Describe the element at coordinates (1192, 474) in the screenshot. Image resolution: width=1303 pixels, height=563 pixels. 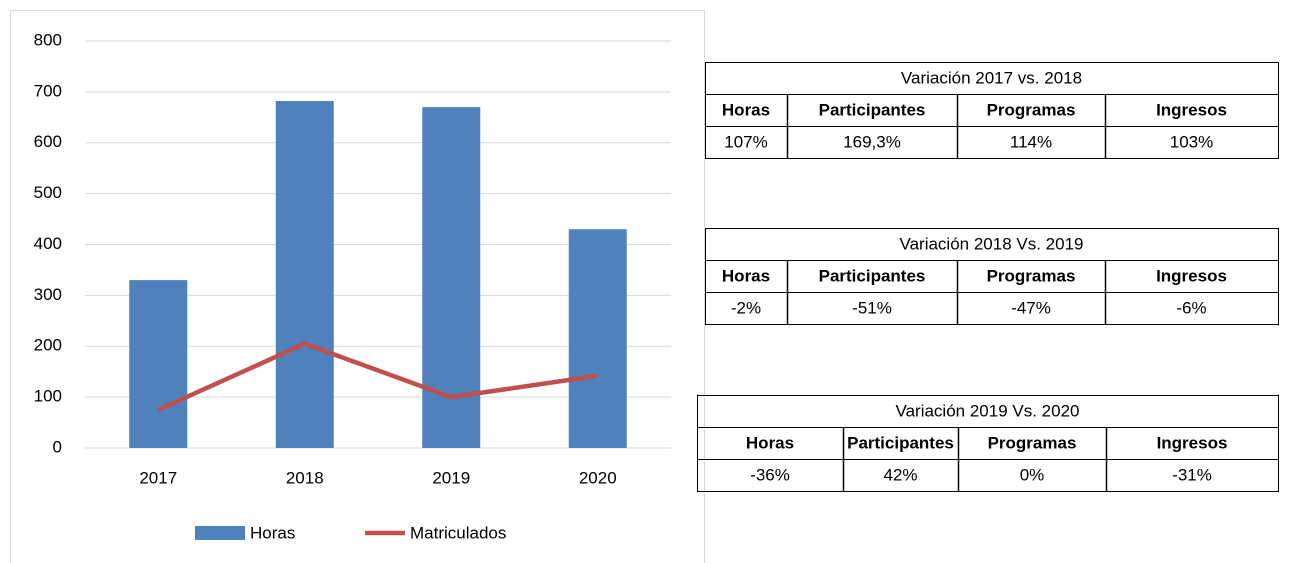
I see `table-cell: -31%` at that location.